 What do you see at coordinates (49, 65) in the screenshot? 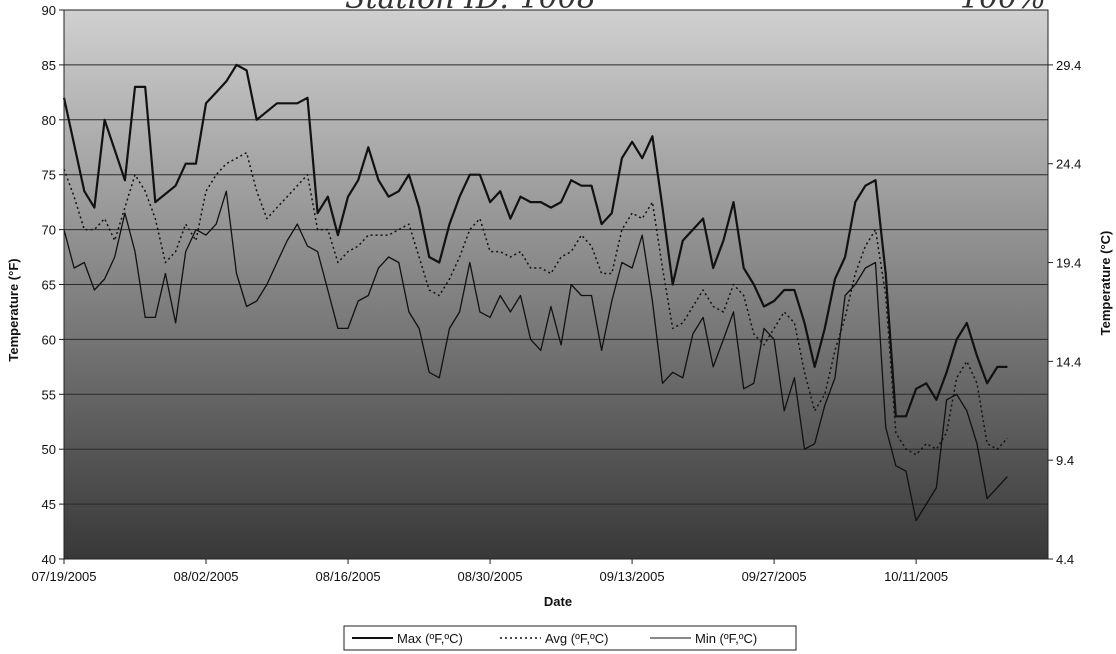
I see `y-tick-label: 85` at bounding box center [49, 65].